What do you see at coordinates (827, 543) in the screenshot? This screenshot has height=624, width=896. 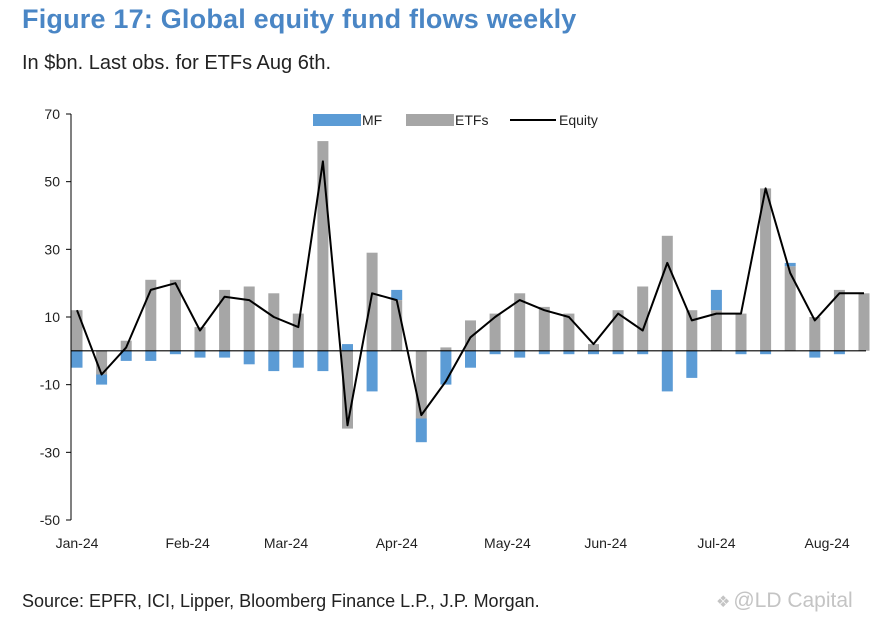 I see `x-tick-label: Aug-24` at bounding box center [827, 543].